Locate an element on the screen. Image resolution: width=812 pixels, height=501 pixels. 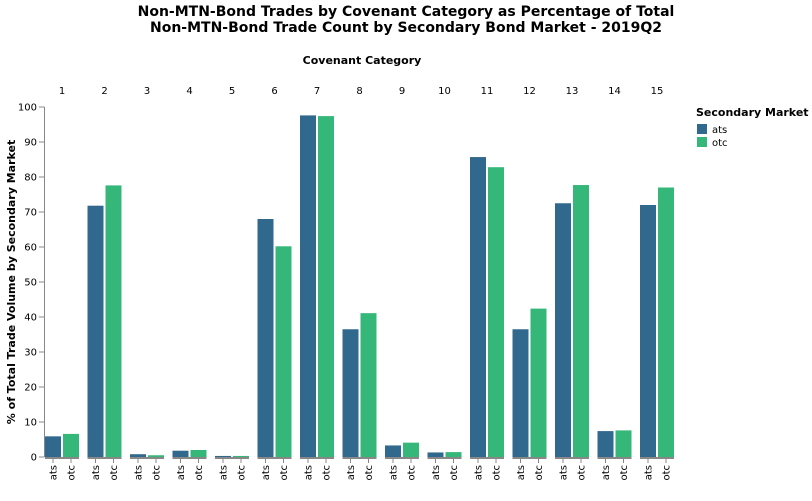
legend-label-otc: otc is located at coordinates (720, 143).